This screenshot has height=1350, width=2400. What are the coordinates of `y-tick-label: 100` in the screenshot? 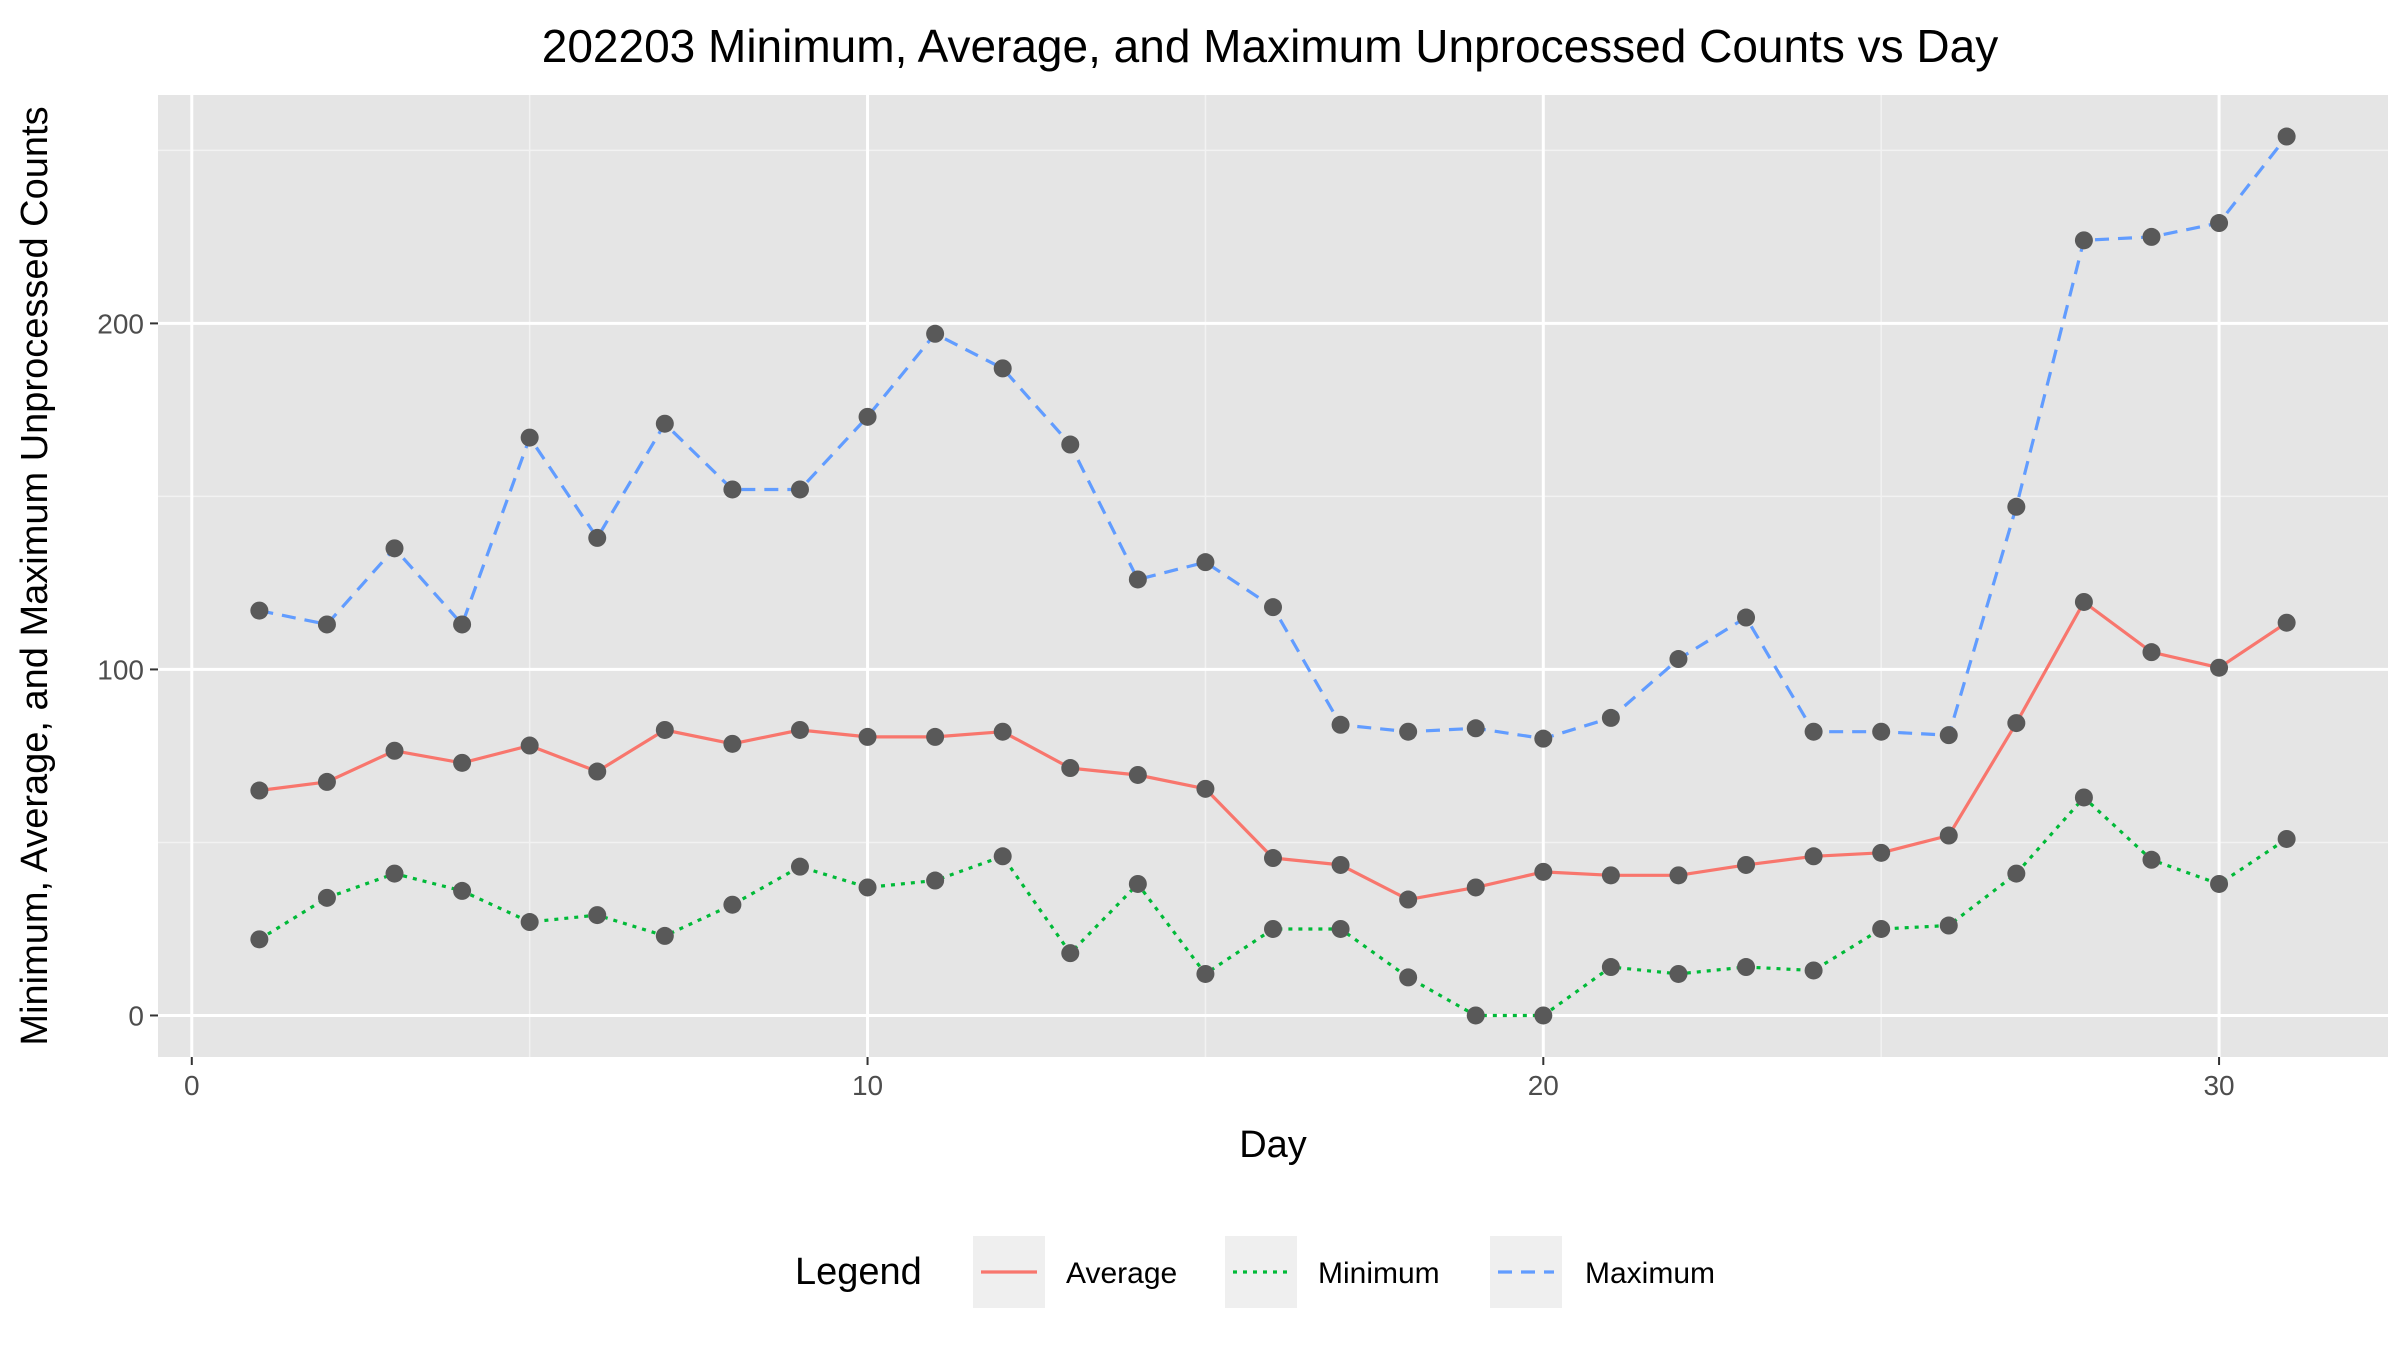 It's located at (120, 669).